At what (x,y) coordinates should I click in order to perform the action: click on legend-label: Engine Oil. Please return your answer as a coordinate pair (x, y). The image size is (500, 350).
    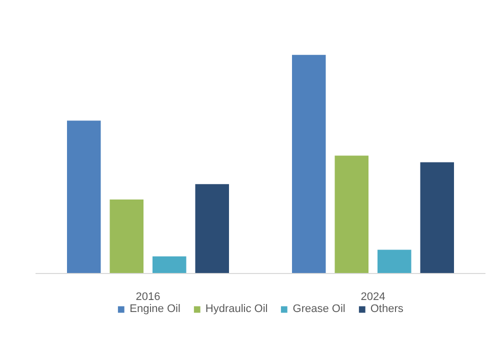
    Looking at the image, I should click on (155, 309).